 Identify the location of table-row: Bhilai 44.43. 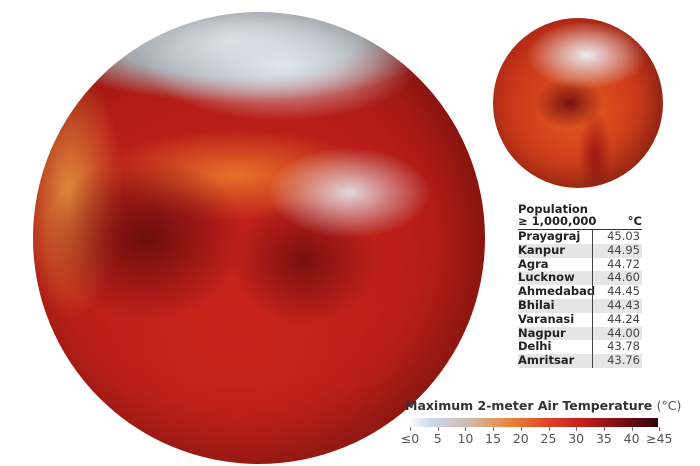
(580, 305).